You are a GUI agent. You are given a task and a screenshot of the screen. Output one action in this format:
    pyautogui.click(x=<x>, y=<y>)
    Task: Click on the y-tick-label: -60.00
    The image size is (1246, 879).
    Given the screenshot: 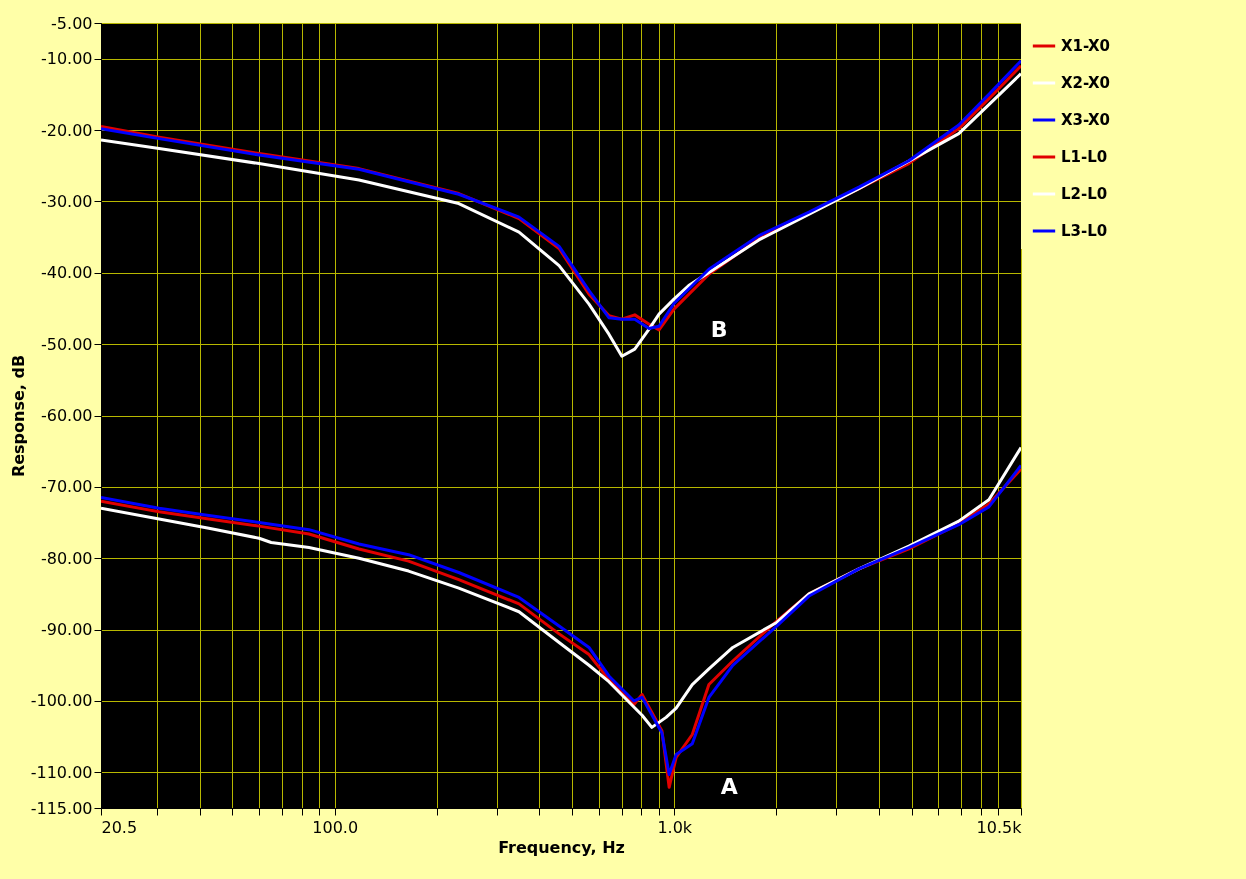 What is the action you would take?
    pyautogui.click(x=66, y=415)
    